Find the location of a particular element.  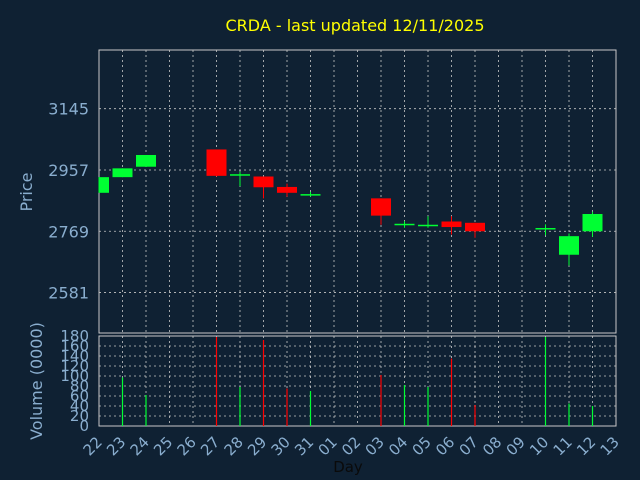

x-tick-label: 11 is located at coordinates (563, 446).